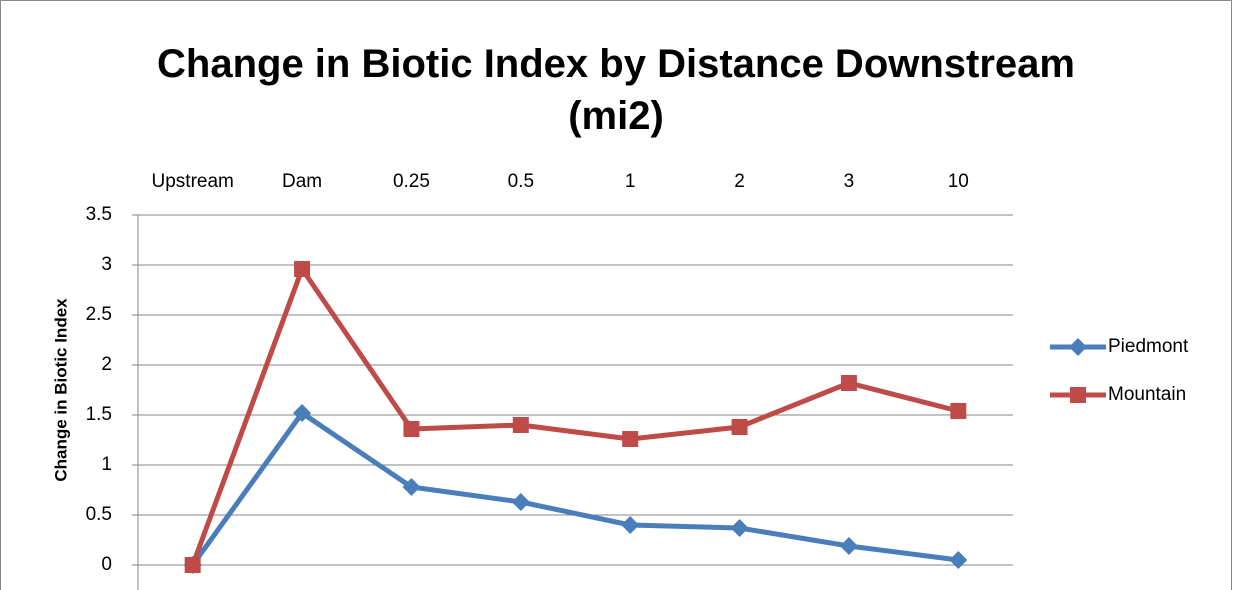 This screenshot has height=590, width=1233. What do you see at coordinates (60, 390) in the screenshot?
I see `y-axis-label: Change in Biotic Index` at bounding box center [60, 390].